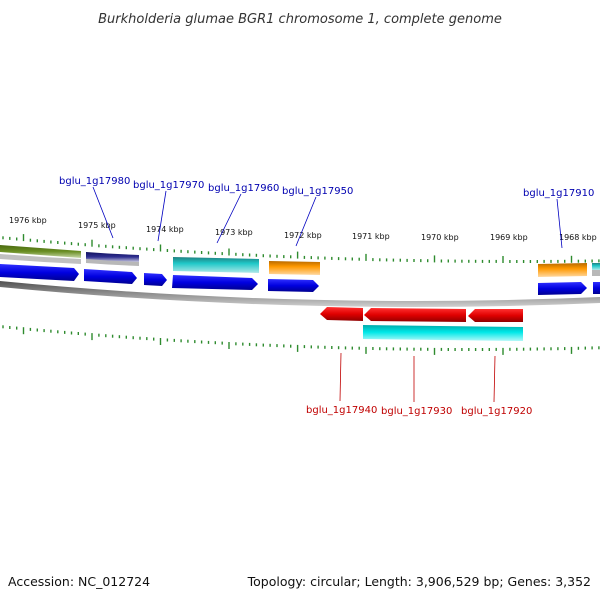 Image resolution: width=600 pixels, height=600 pixels. Describe the element at coordinates (168, 185) in the screenshot. I see `gene-label-bglu-1g17970: bglu_1g17970` at that location.